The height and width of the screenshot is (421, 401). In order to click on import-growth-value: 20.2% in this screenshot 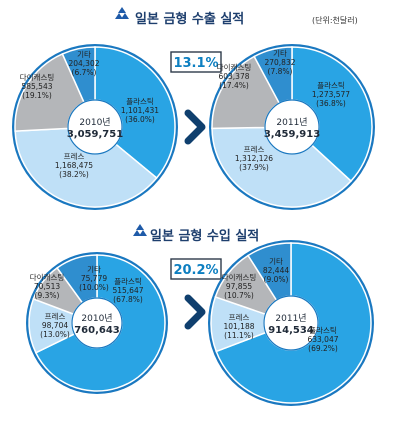, I will do `click(195, 270)`.